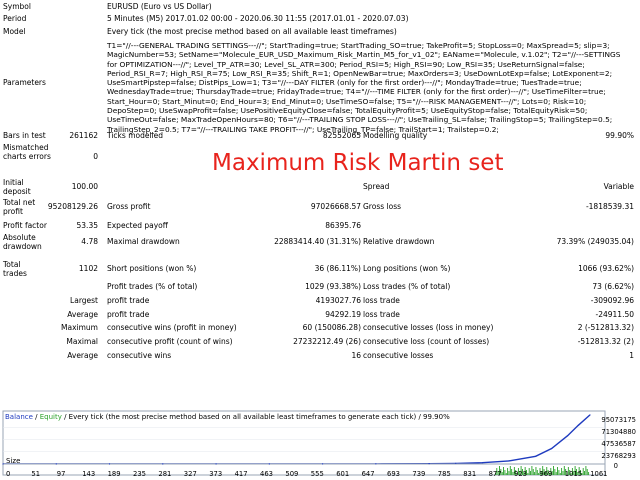 Image resolution: width=640 pixels, height=480 pixels. What do you see at coordinates (605, 327) in the screenshot?
I see `max-cons-losses-value: 2 (-512813.32)` at bounding box center [605, 327].